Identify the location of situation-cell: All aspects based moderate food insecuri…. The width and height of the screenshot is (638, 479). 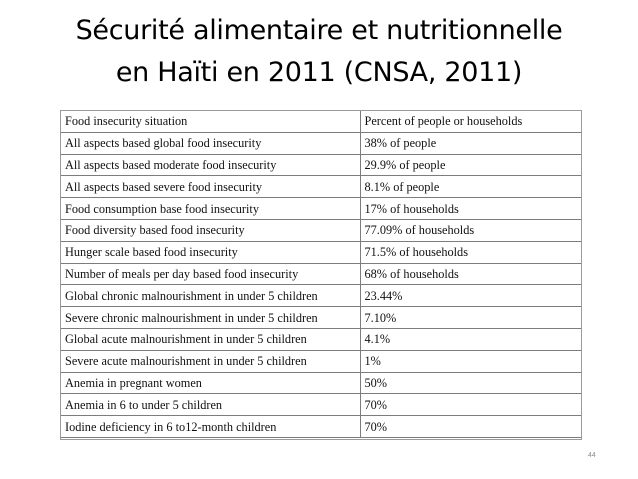
(211, 165).